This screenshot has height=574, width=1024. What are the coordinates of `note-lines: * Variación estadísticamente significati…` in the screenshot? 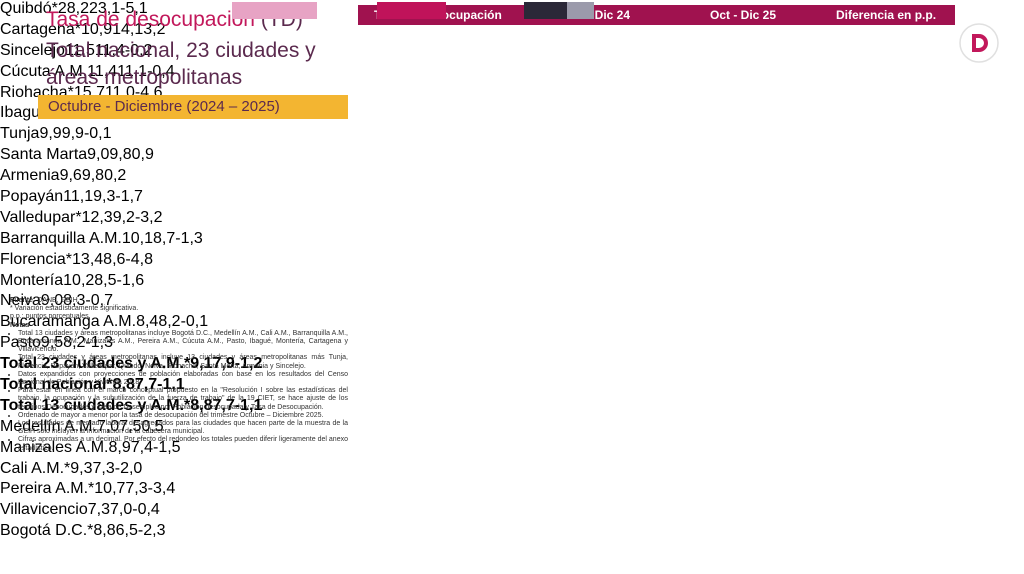 It's located at (179, 313).